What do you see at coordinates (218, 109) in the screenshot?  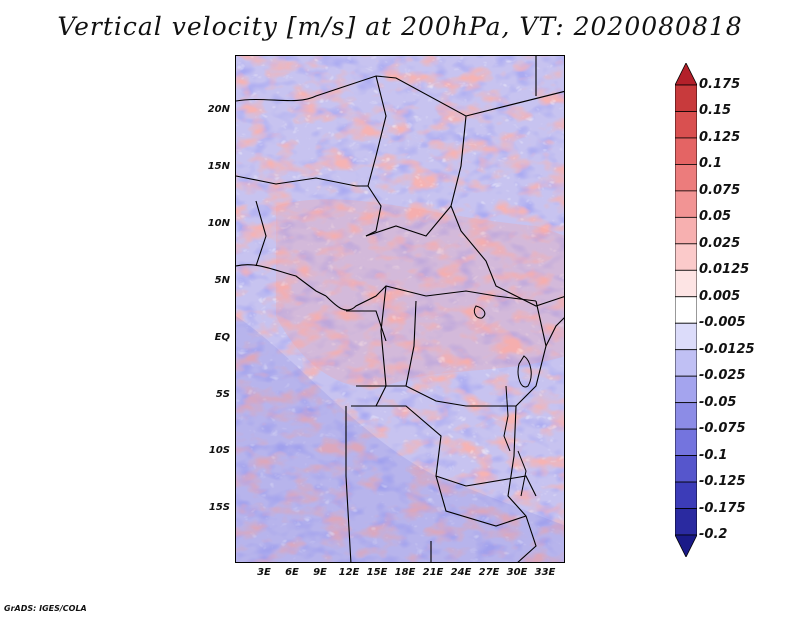 I see `lat-tick-label: 20N` at bounding box center [218, 109].